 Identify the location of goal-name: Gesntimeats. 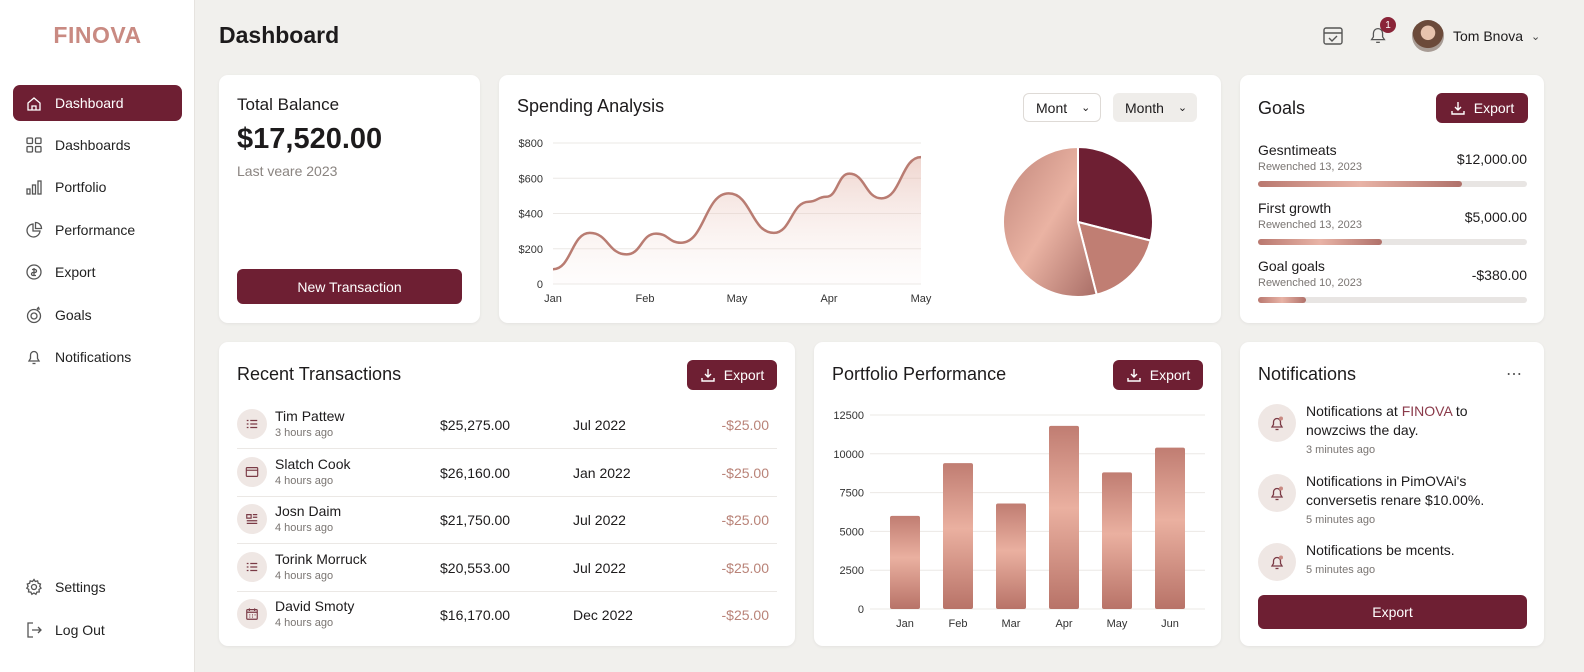
(1297, 150).